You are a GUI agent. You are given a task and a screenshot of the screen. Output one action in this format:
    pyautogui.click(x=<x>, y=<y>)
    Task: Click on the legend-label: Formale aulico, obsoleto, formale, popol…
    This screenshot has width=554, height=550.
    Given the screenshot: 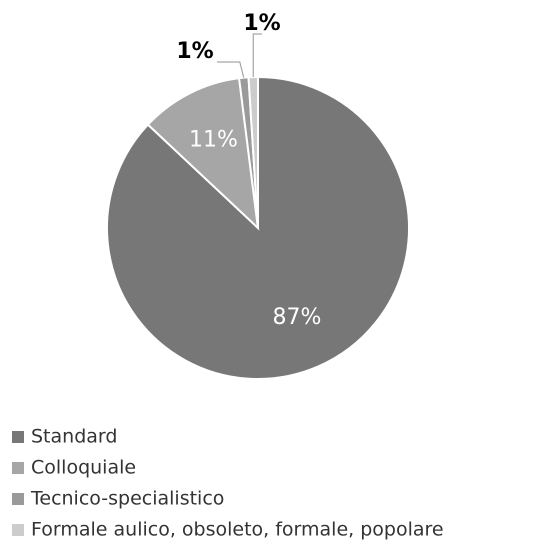 What is the action you would take?
    pyautogui.click(x=237, y=530)
    